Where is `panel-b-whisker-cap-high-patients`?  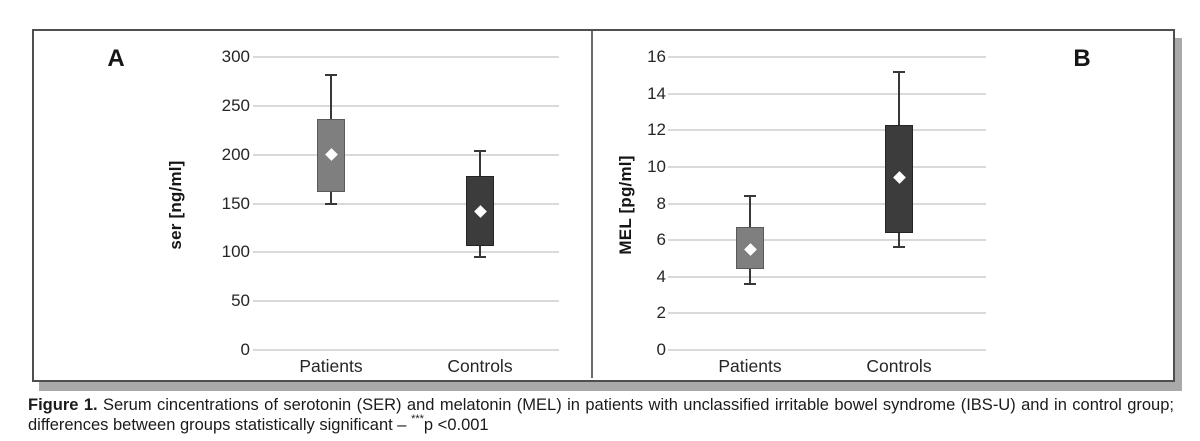
panel-b-whisker-cap-high-patients is located at coordinates (750, 196).